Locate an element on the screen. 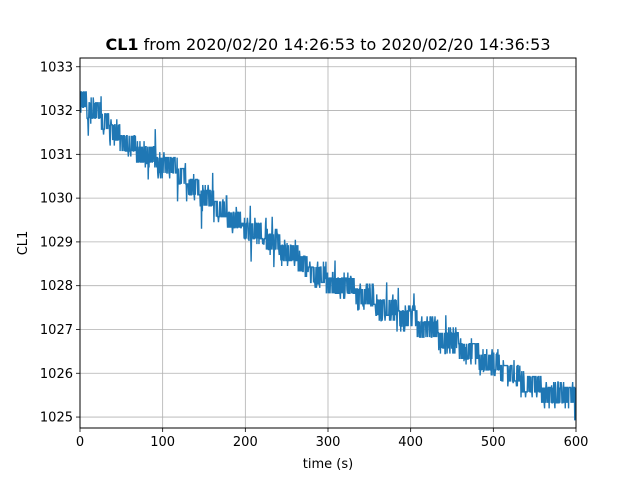  chart-title-bold: CL1 is located at coordinates (121, 44).